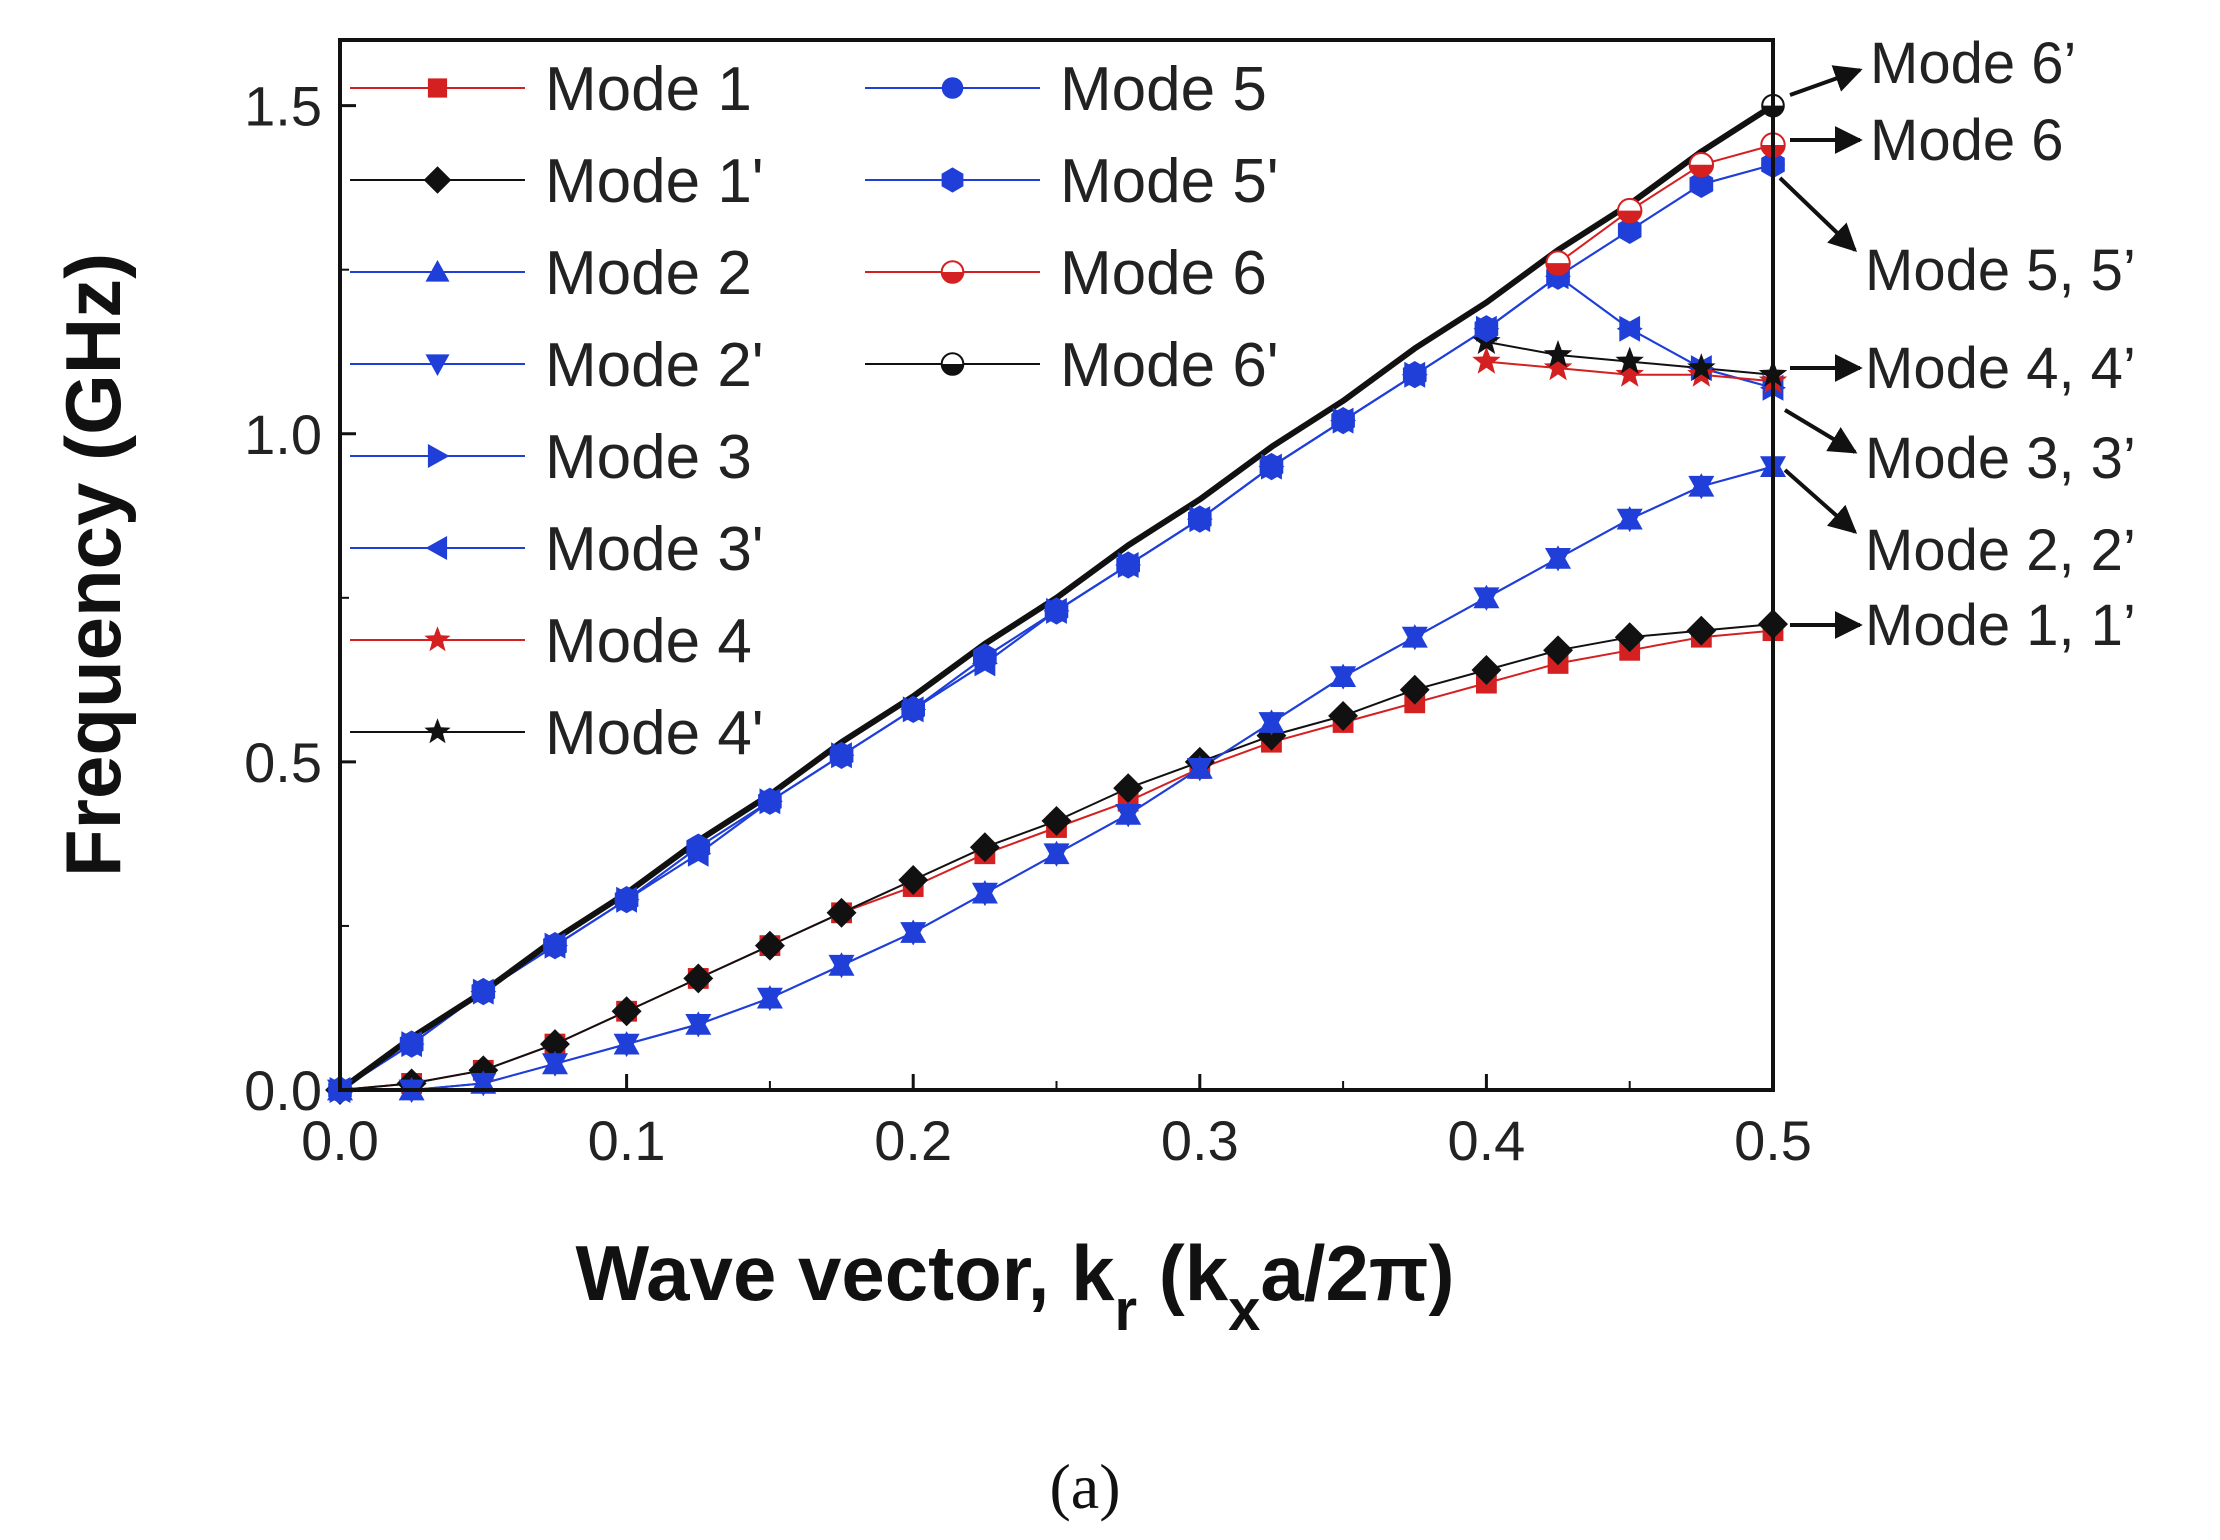  I want to click on annotation-mode-5-5-prime: Mode 5, 5’, so click(1957, 239).